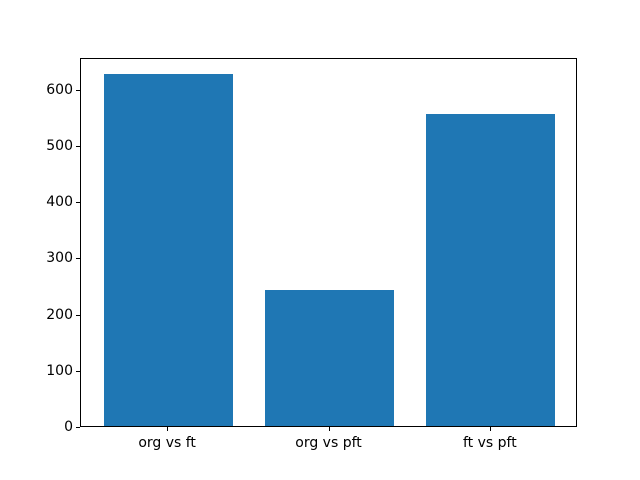 This screenshot has height=480, width=640. I want to click on y-tick-label-0: 0, so click(68, 427).